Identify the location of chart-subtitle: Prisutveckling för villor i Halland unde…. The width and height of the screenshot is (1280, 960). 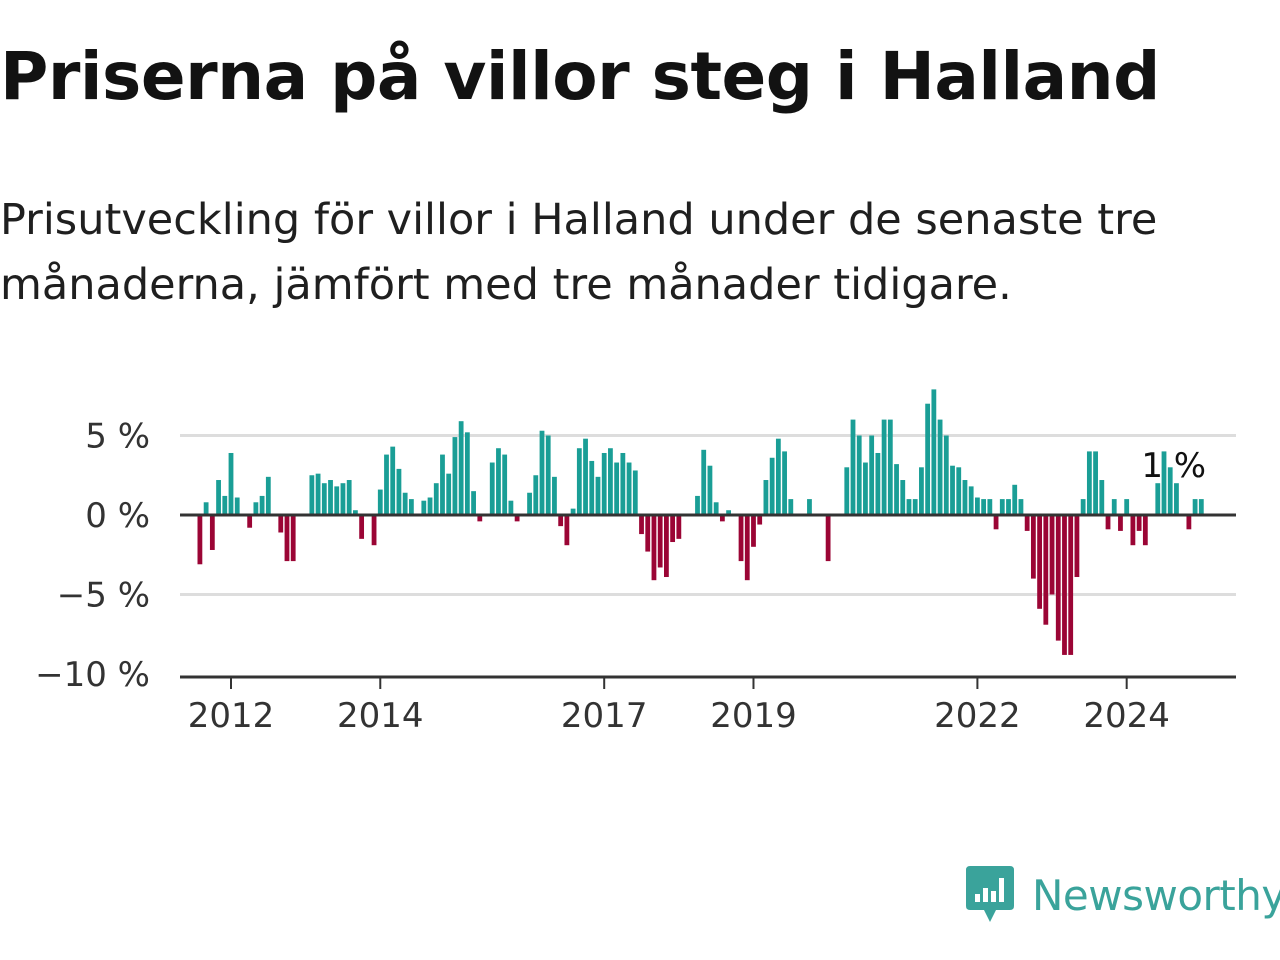
(579, 252).